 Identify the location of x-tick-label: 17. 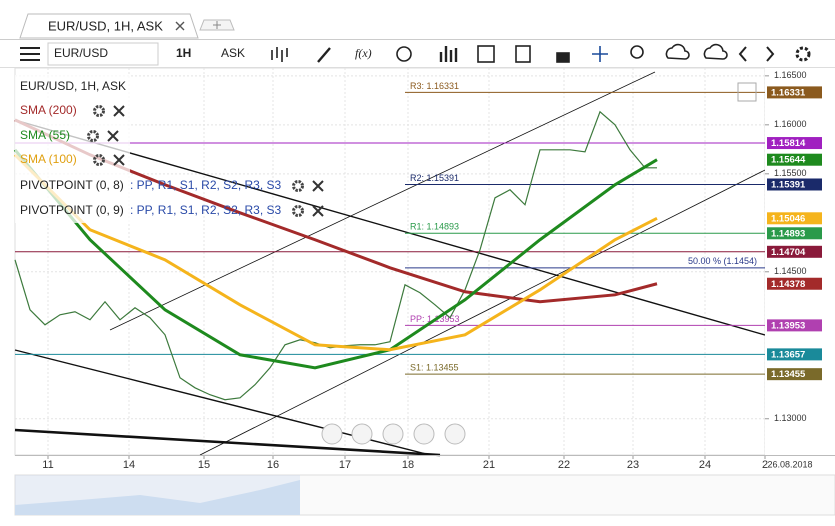
(345, 465).